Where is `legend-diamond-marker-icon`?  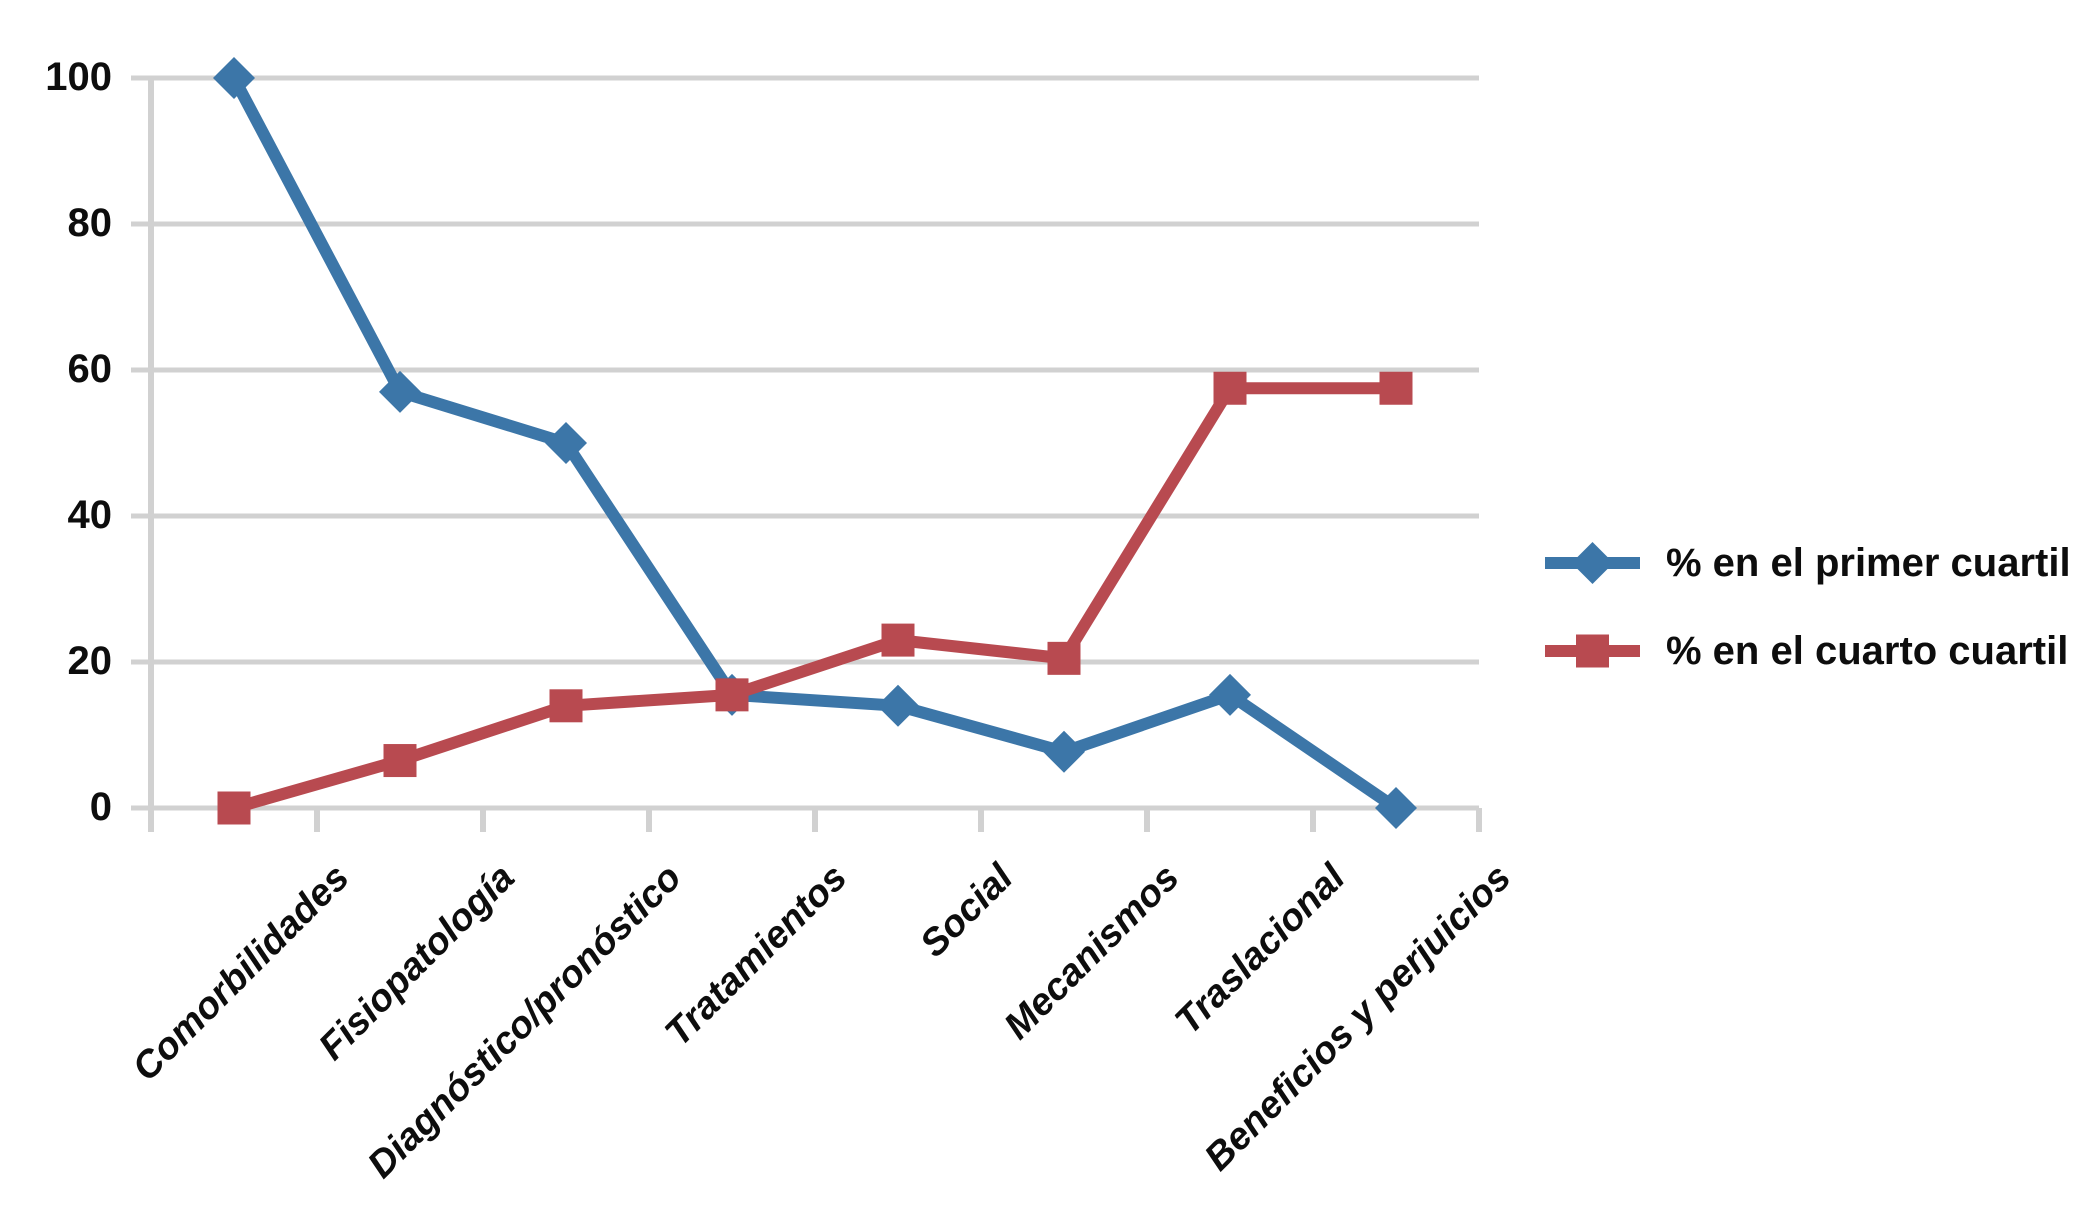
legend-diamond-marker-icon is located at coordinates (1592, 563).